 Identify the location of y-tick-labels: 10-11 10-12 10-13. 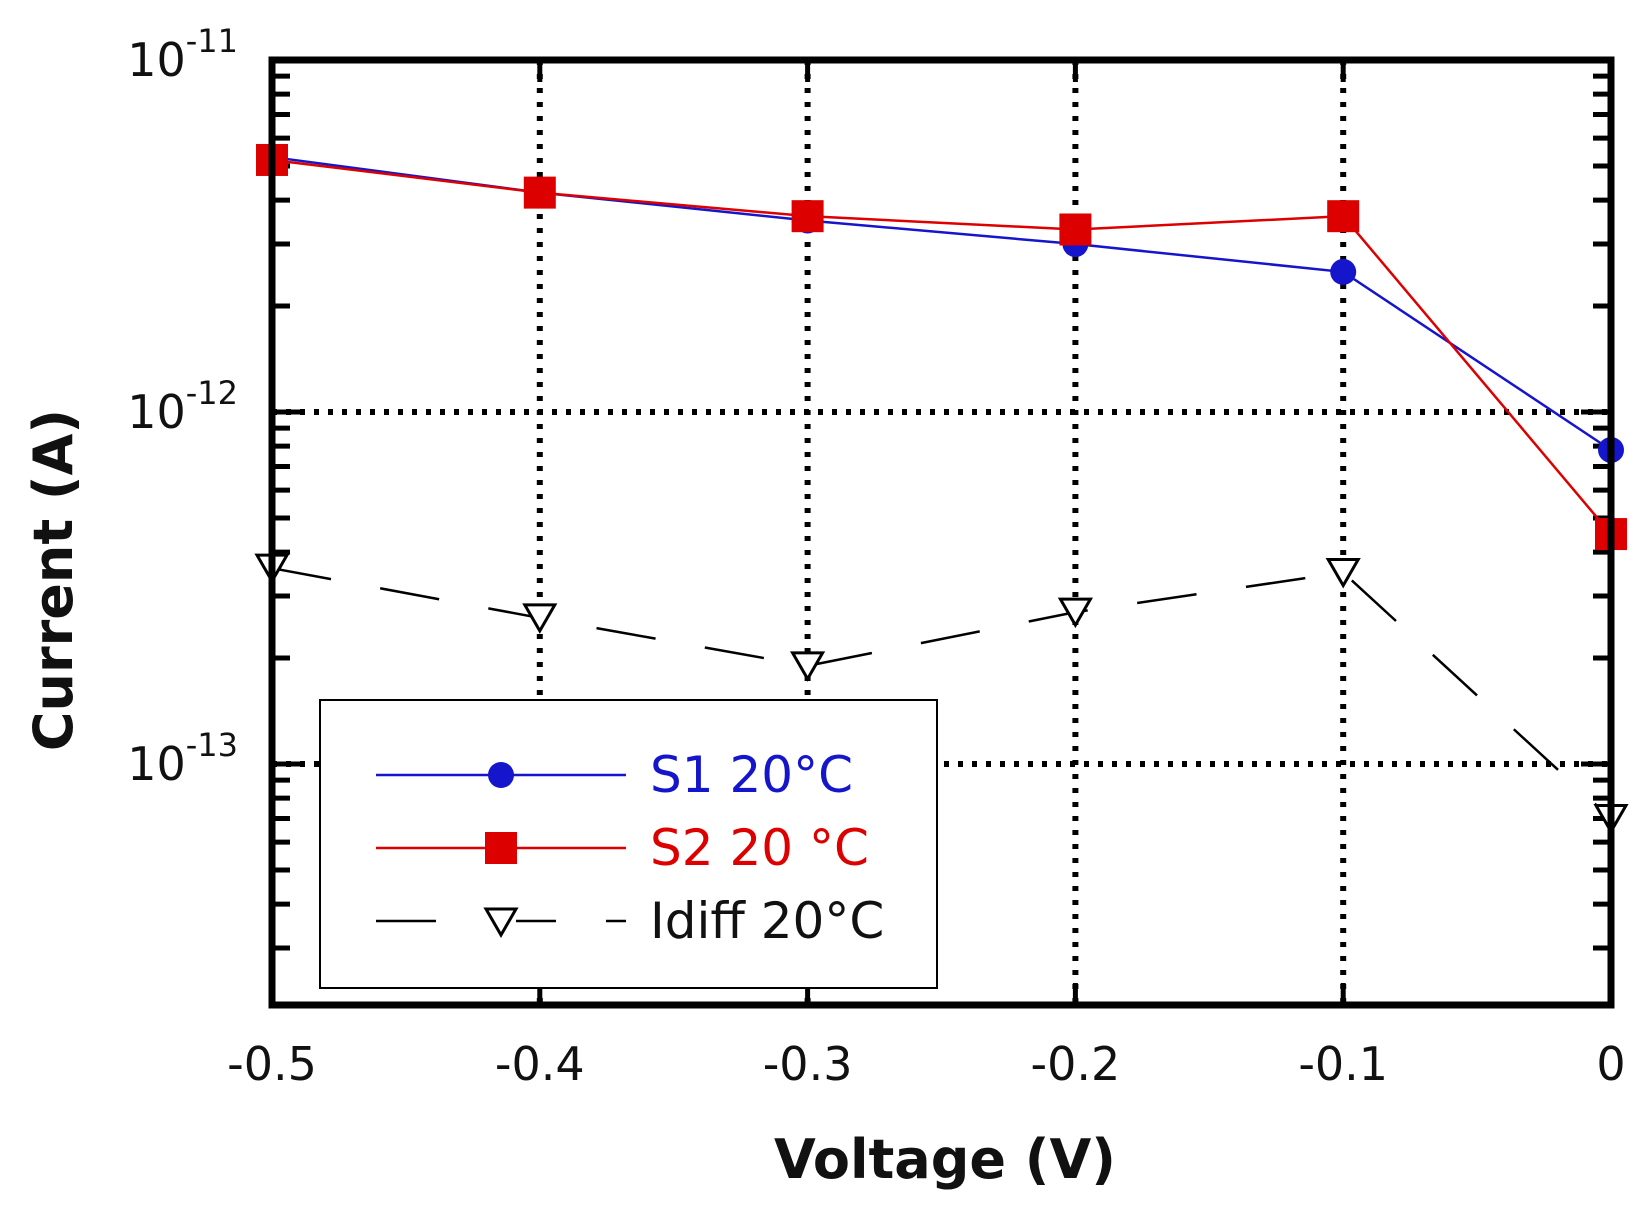
(182, 406).